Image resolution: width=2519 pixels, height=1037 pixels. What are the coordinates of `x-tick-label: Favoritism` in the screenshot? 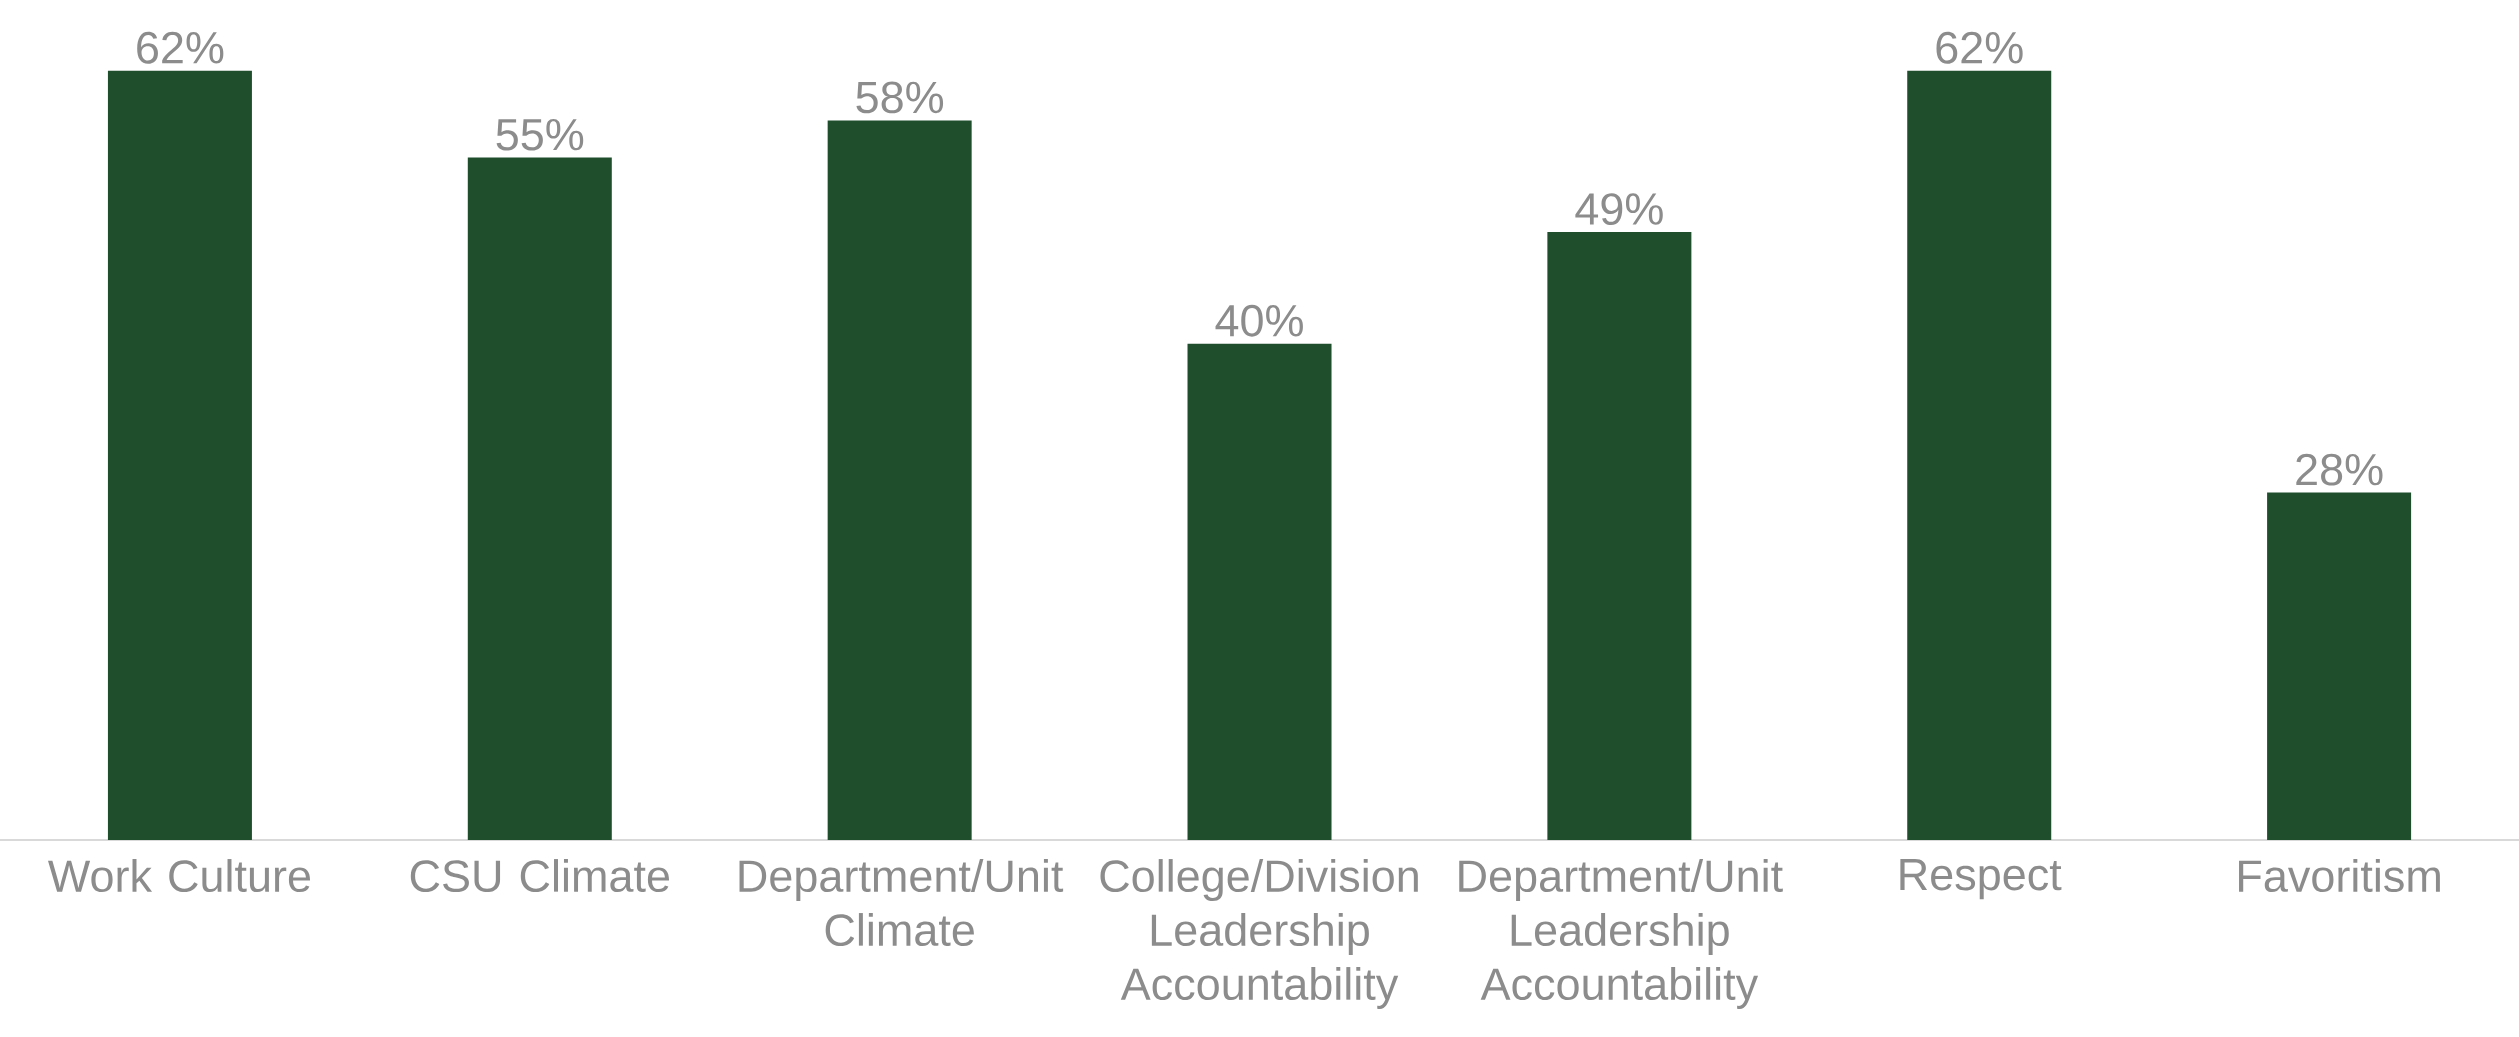 It's located at (2339, 876).